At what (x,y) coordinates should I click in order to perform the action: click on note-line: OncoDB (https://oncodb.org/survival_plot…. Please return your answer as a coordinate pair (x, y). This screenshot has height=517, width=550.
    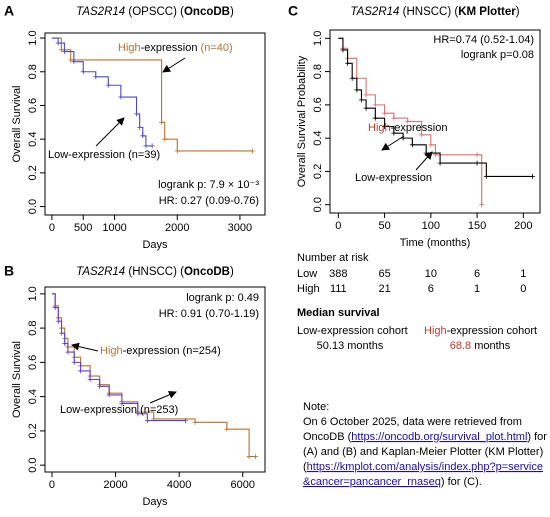
    Looking at the image, I should click on (425, 437).